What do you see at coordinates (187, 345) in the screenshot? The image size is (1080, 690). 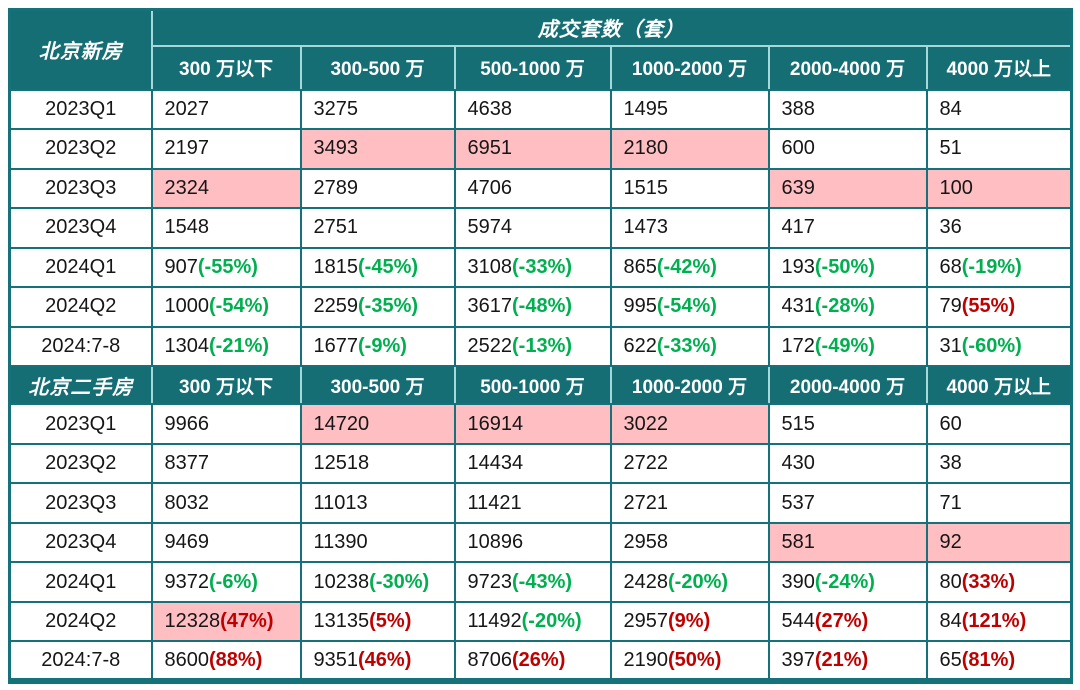 I see `cell-value: 1304` at bounding box center [187, 345].